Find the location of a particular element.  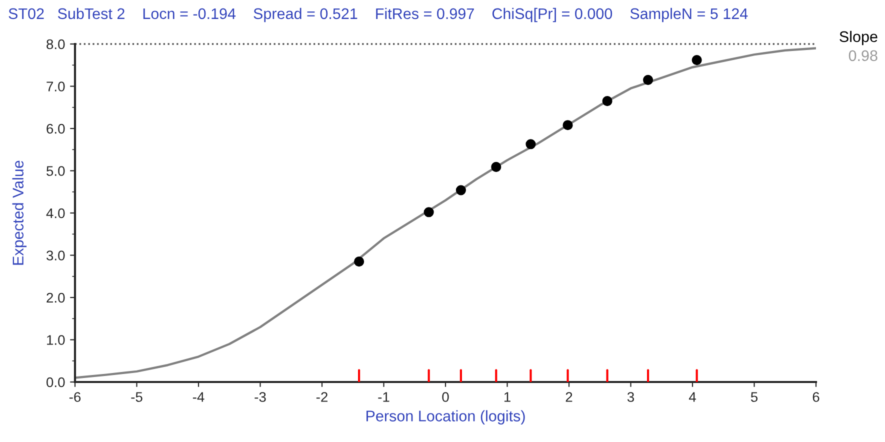

x-tick-label: -1 is located at coordinates (384, 397).